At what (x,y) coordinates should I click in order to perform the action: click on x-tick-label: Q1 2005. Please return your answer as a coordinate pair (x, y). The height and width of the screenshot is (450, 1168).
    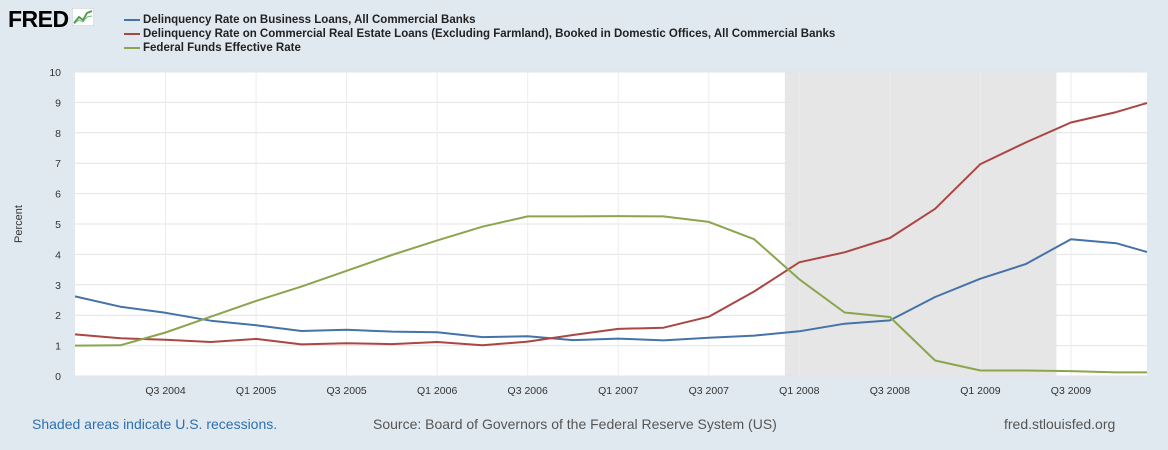
    Looking at the image, I should click on (256, 391).